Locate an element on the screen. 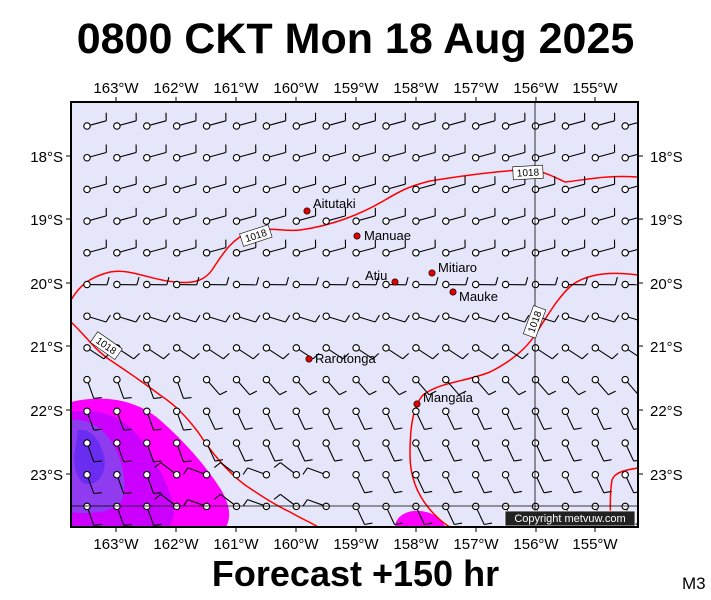 The width and height of the screenshot is (711, 600). isobar-southwest is located at coordinates (195, 424).